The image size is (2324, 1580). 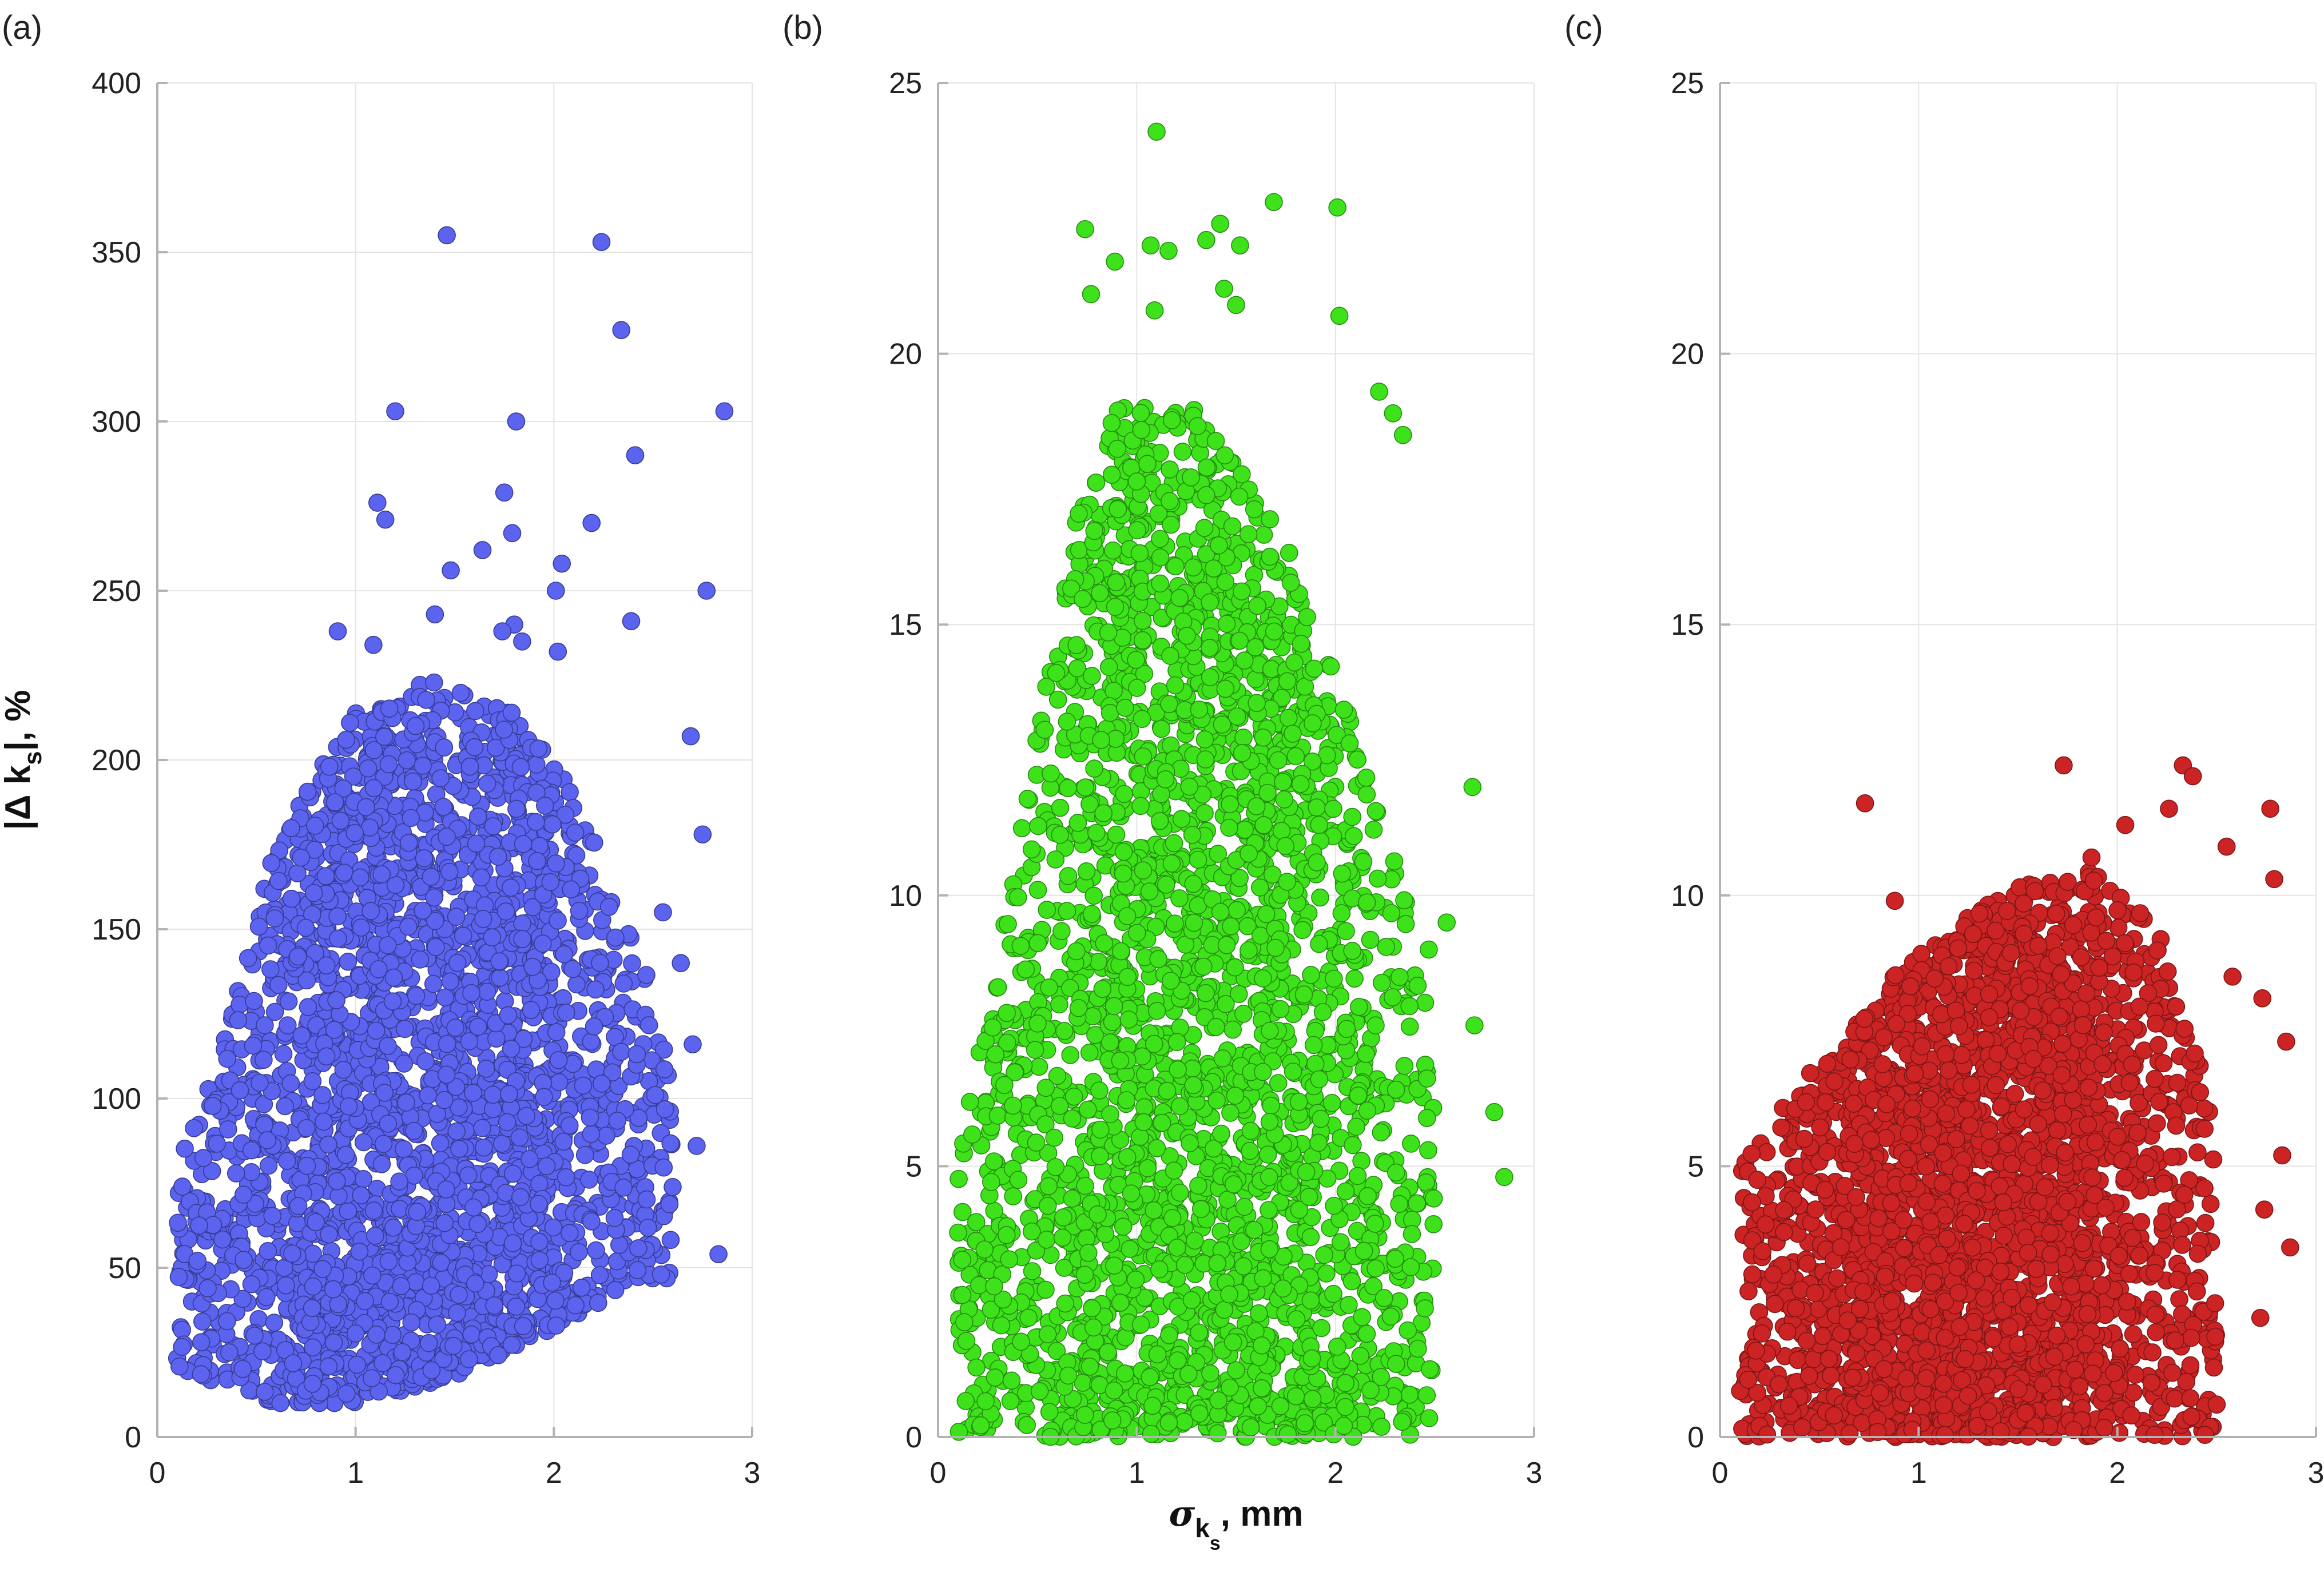 What do you see at coordinates (124, 1268) in the screenshot?
I see `y-tick-label-a-1: 50` at bounding box center [124, 1268].